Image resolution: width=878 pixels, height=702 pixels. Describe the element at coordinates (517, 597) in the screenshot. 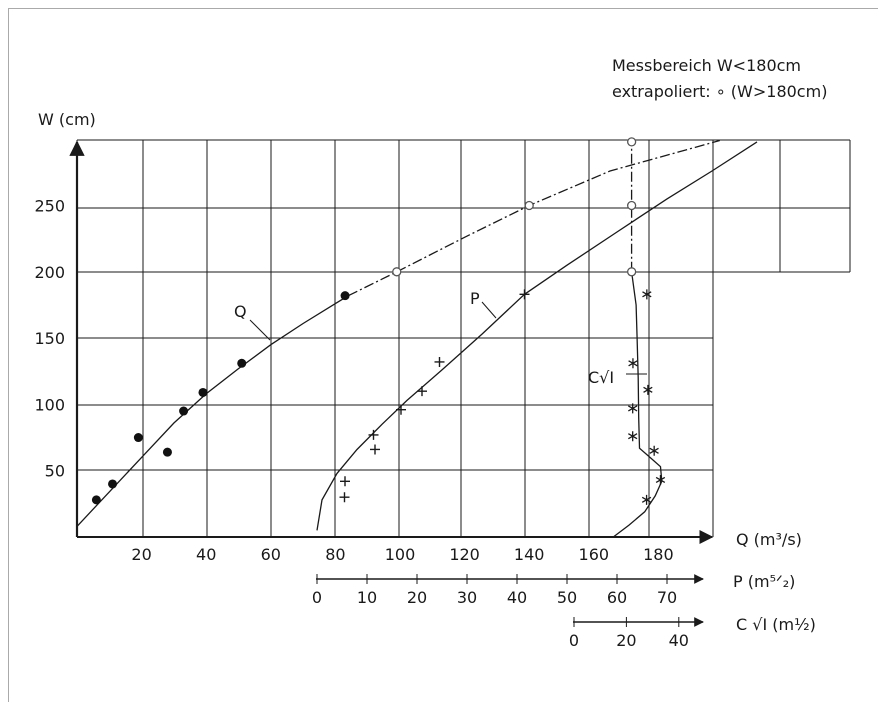

I see `p-tick-label-40: 40` at that location.